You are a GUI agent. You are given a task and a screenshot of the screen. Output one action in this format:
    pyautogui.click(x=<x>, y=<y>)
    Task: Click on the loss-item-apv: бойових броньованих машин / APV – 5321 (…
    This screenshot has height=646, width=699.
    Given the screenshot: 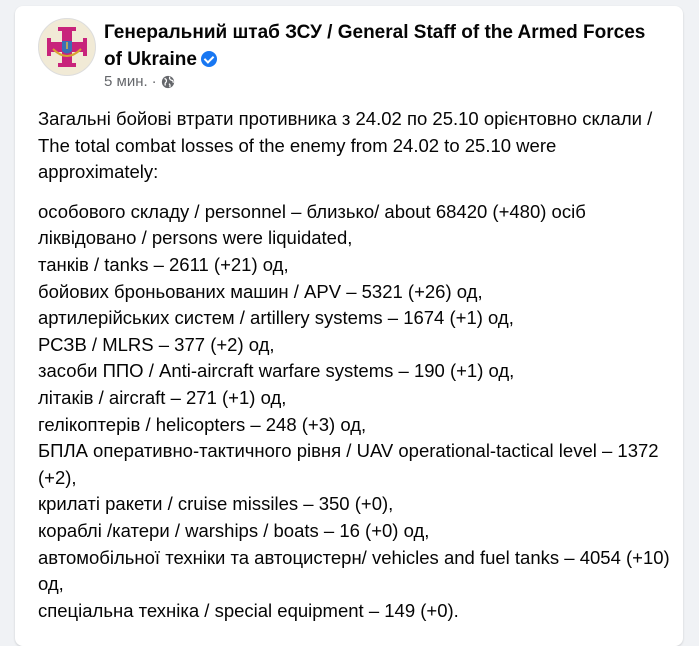 What is the action you would take?
    pyautogui.click(x=260, y=291)
    